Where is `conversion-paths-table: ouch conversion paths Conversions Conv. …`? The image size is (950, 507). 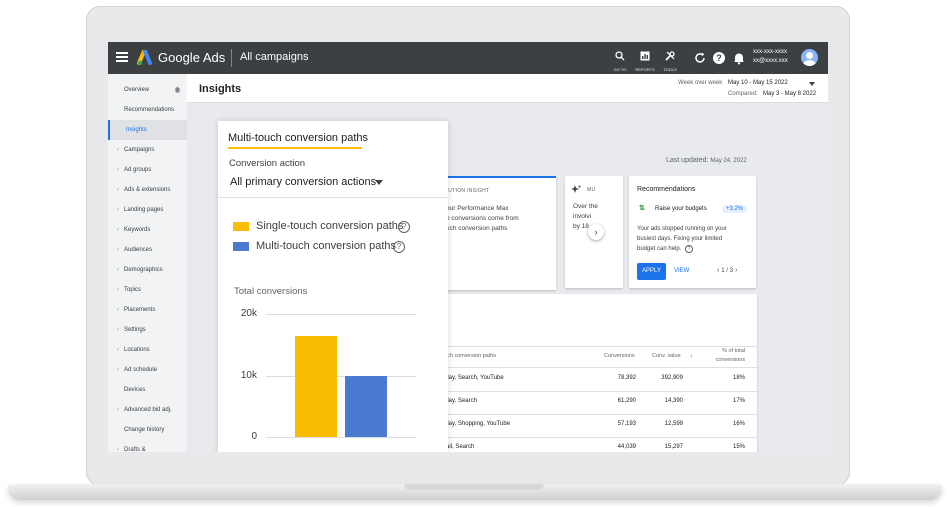
conversion-paths-table: ouch conversion paths Conversions Conv. … is located at coordinates (595, 373).